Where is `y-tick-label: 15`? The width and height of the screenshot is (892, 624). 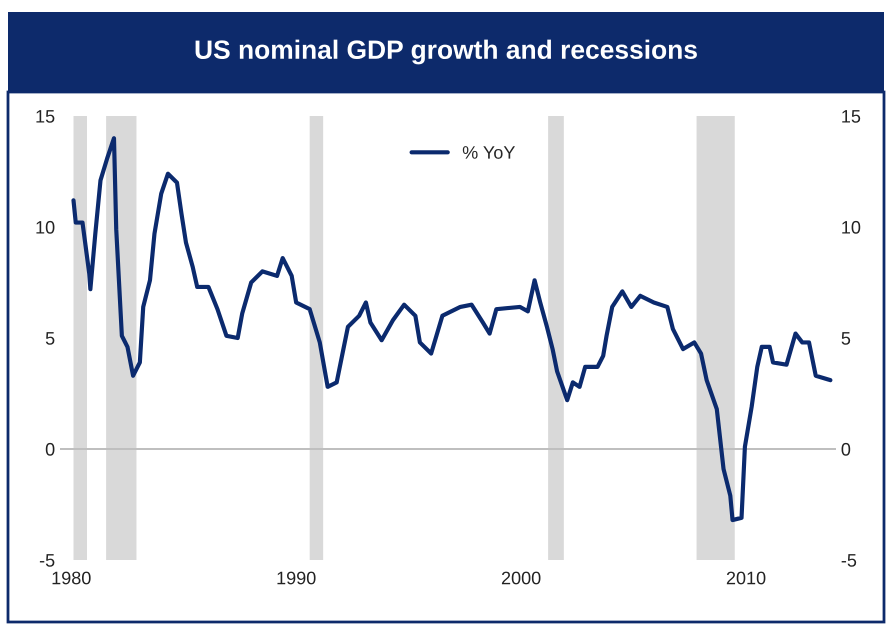
y-tick-label: 15 is located at coordinates (45, 116).